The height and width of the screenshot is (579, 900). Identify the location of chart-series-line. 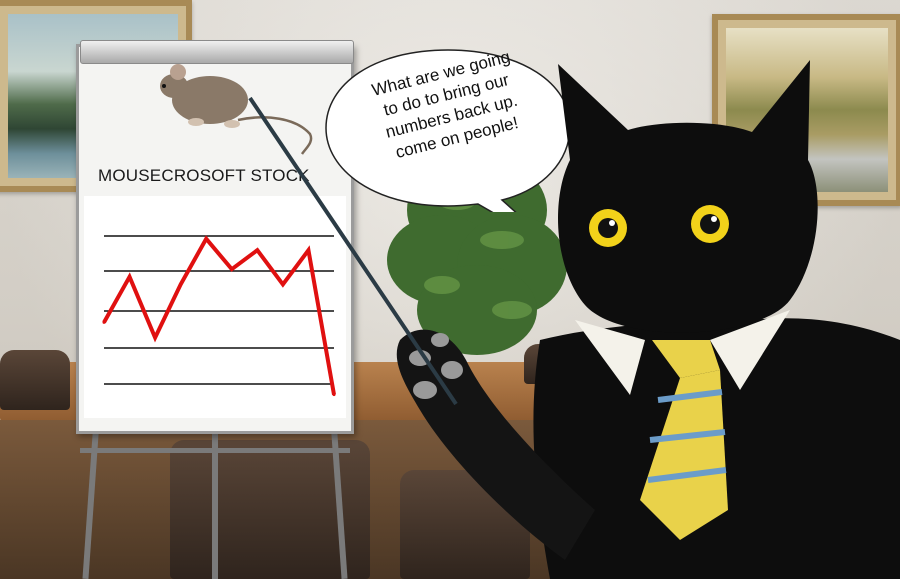
(219, 315).